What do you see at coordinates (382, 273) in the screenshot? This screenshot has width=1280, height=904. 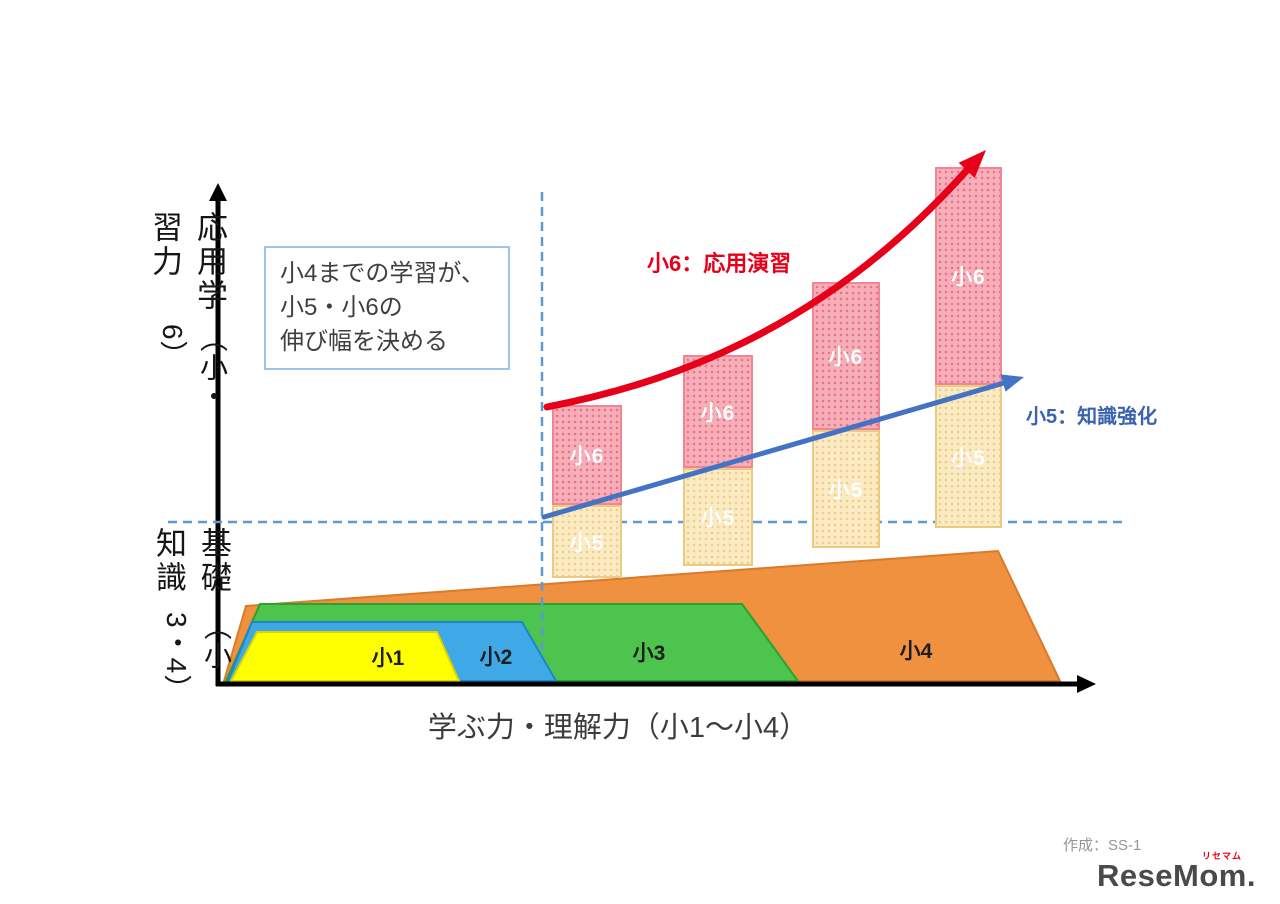 I see `note-line-1: 小4までの学習が、` at bounding box center [382, 273].